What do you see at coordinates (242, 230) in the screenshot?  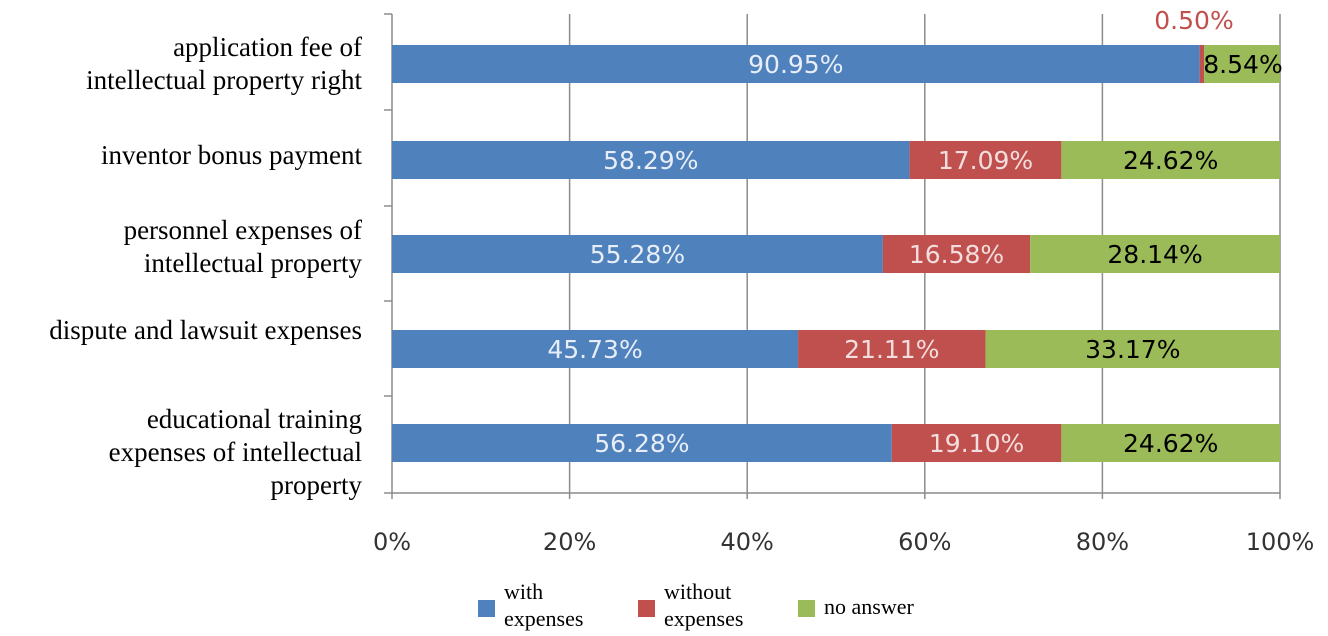 I see `category-label-line: personnel expenses of` at bounding box center [242, 230].